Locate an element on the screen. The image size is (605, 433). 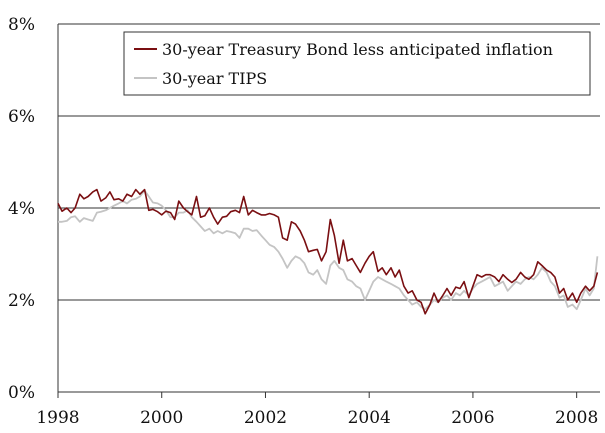
x-tick-label: 1998 is located at coordinates (57, 418).